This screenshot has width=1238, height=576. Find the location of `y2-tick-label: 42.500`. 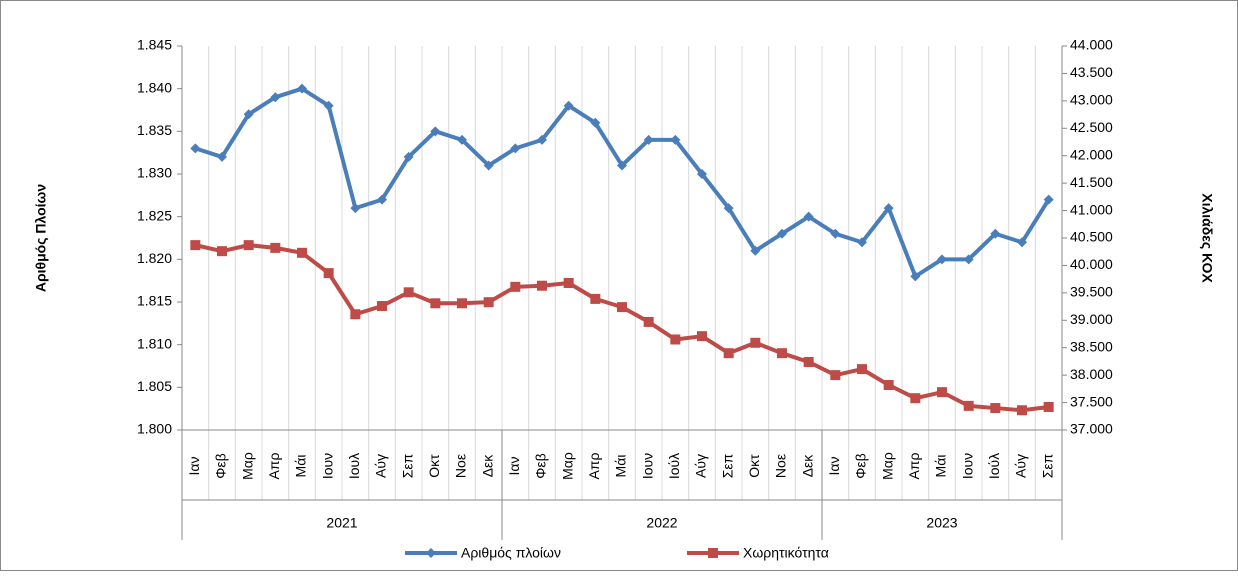

y2-tick-label: 42.500 is located at coordinates (1091, 127).